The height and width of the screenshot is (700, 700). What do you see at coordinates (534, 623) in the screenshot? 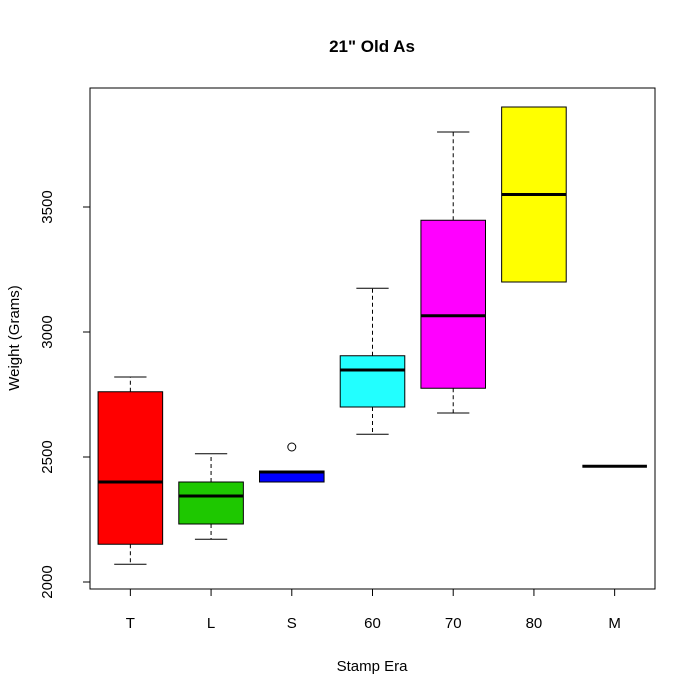
I see `x-tick-label: 80` at bounding box center [534, 623].